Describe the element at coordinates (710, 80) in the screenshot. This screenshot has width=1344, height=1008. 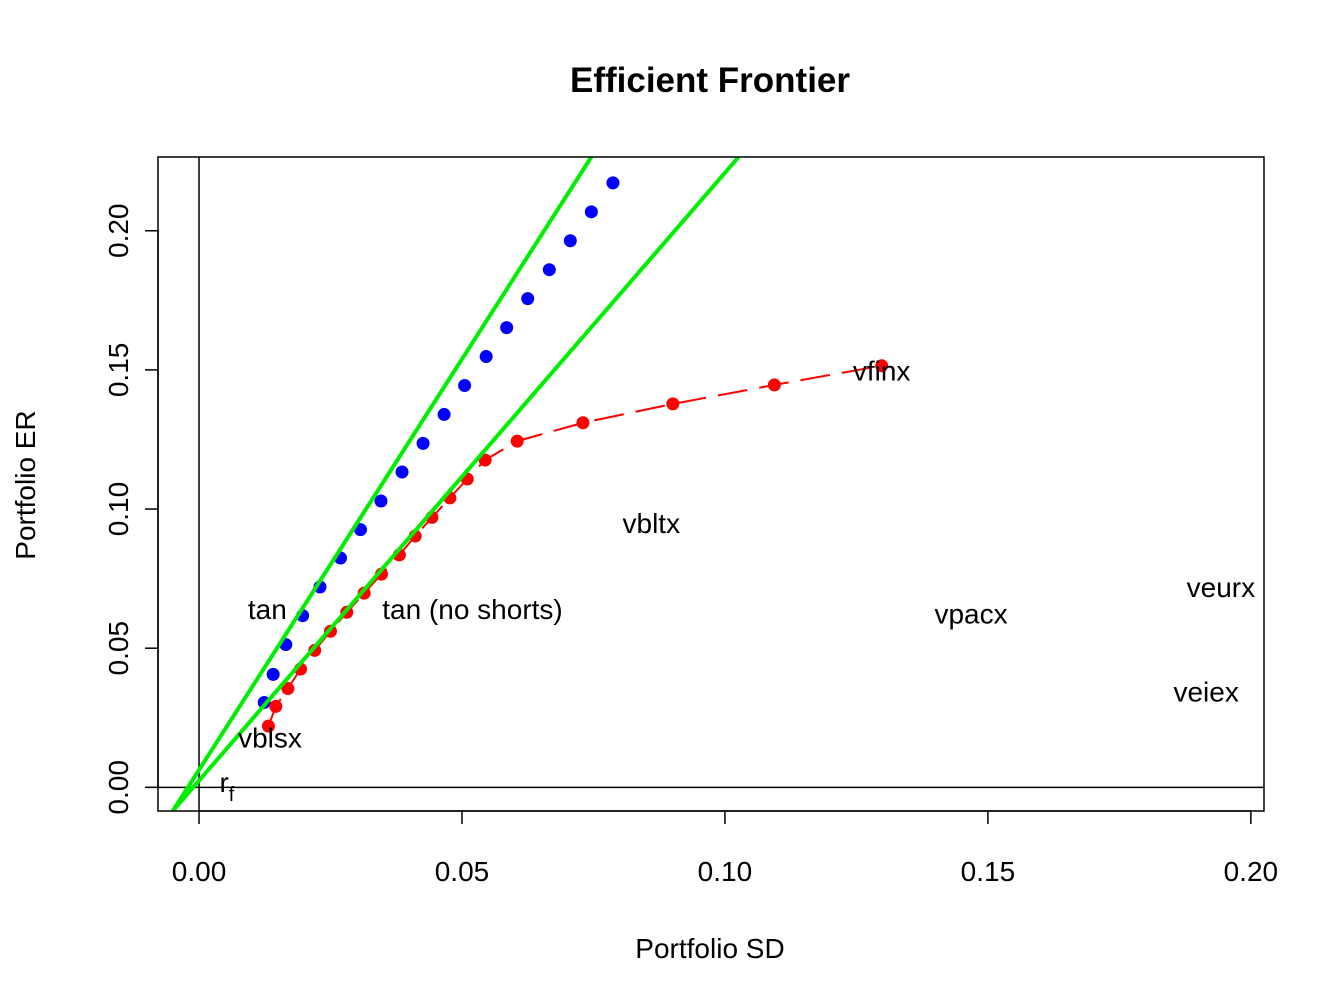
I see `chart-title: Efficient Frontier` at that location.